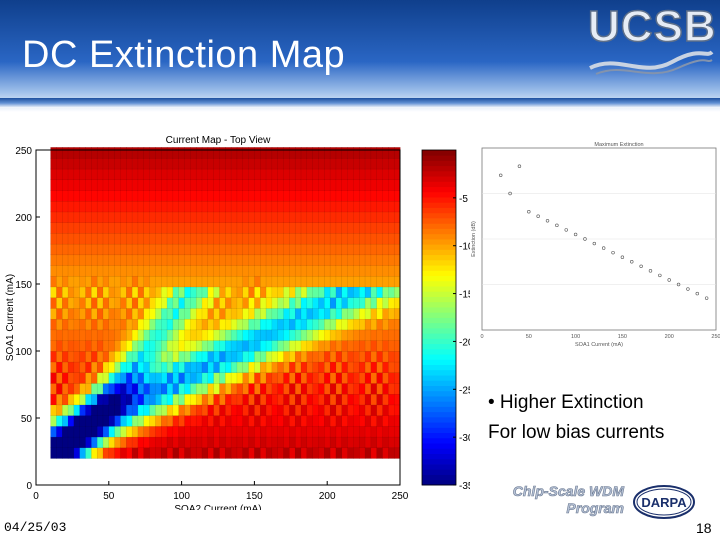 Image resolution: width=720 pixels, height=540 pixels. What do you see at coordinates (566, 230) in the screenshot?
I see `inset-data-point` at bounding box center [566, 230].